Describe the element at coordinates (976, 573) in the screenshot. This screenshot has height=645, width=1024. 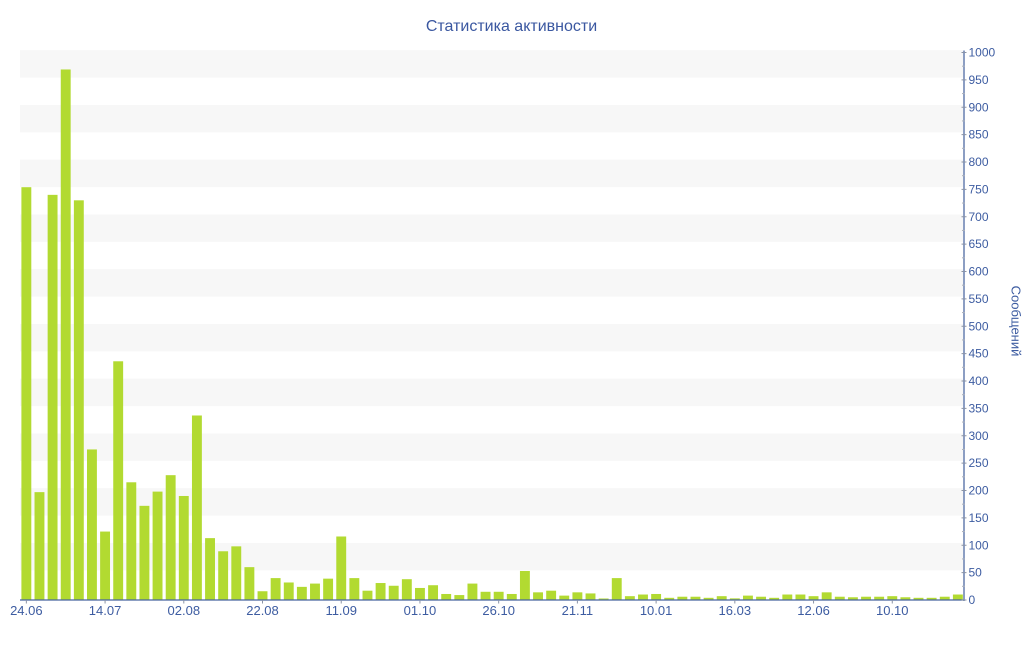
I see `svg-text: 50` at that location.